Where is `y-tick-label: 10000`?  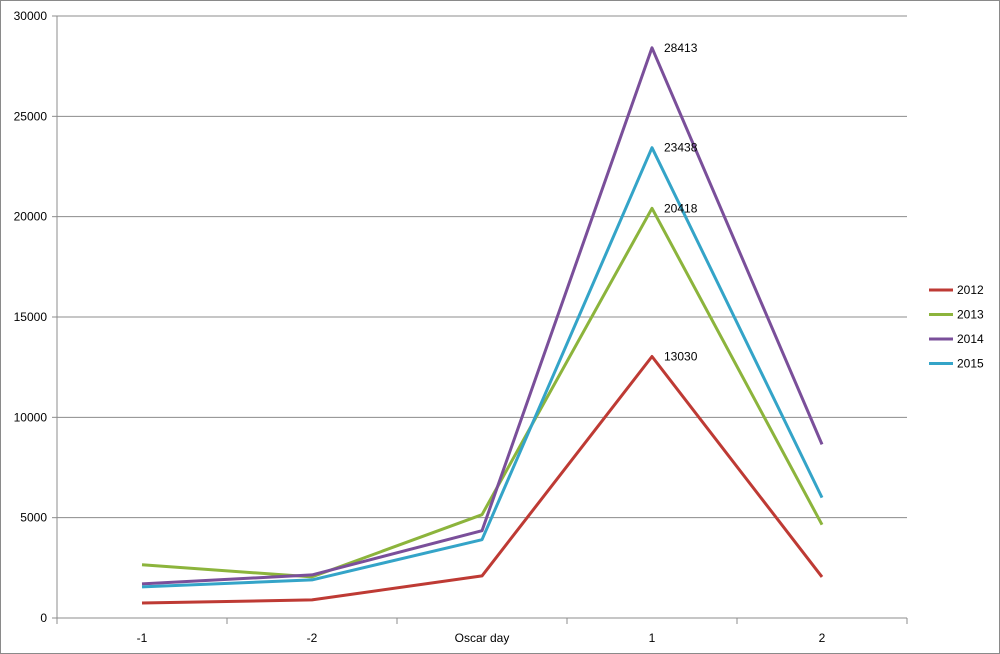
y-tick-label: 10000 is located at coordinates (31, 417).